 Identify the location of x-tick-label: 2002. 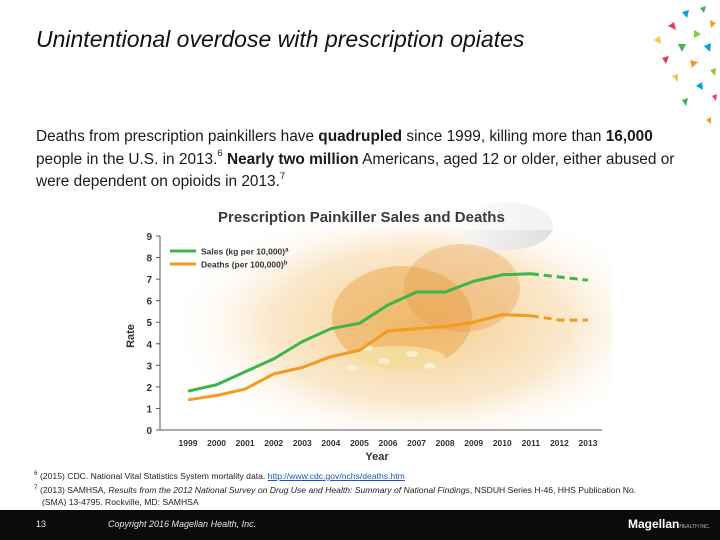
(273, 443).